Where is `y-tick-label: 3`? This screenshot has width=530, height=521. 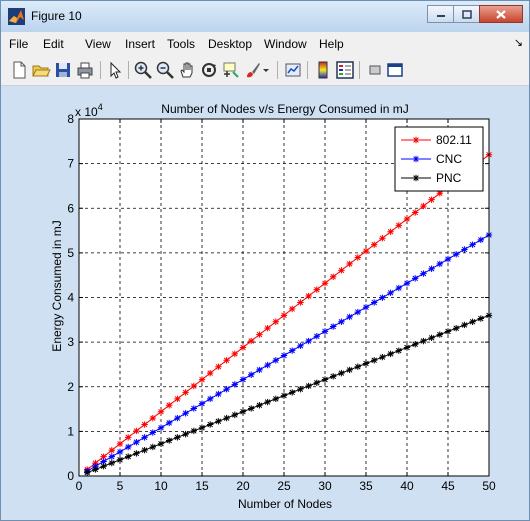 y-tick-label: 3 is located at coordinates (70, 342).